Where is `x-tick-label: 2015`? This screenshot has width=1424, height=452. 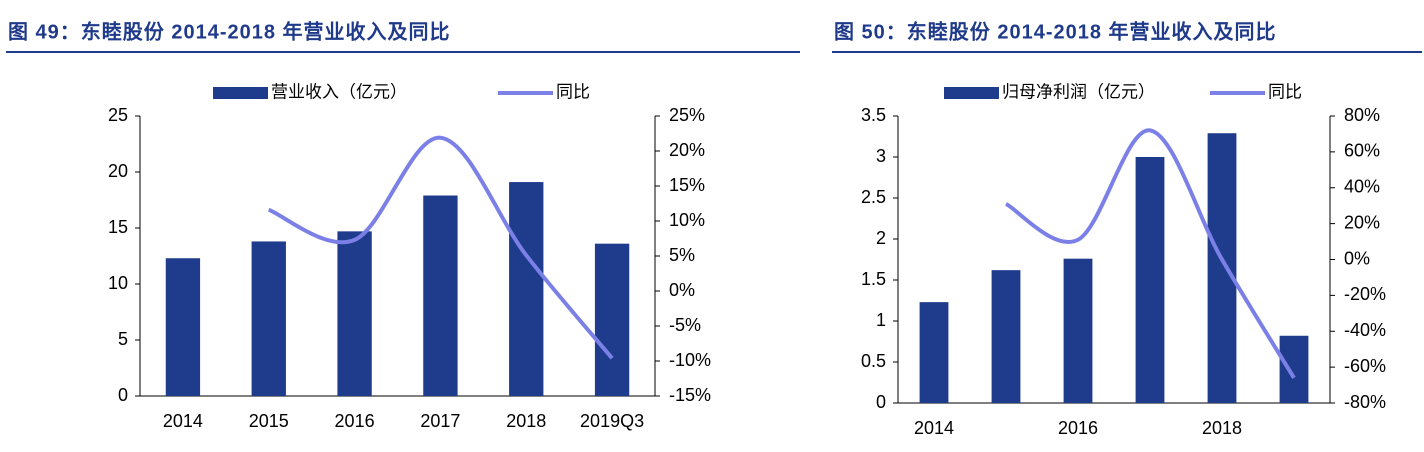
x-tick-label: 2015 is located at coordinates (269, 421).